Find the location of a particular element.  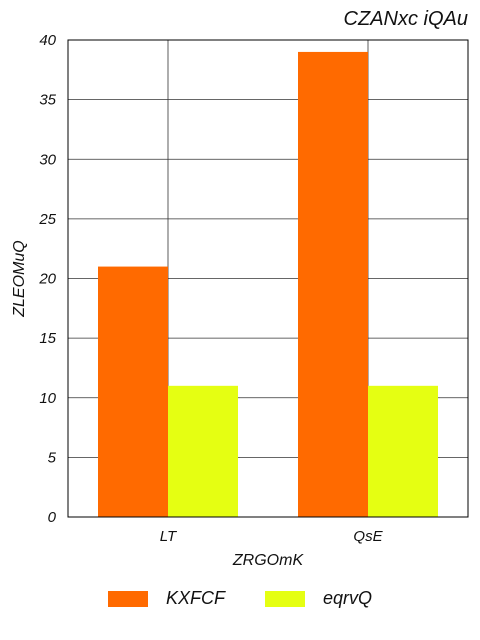

y-tick-labels: 0 5 10 15 20 25 30 35 40 is located at coordinates (47, 279).